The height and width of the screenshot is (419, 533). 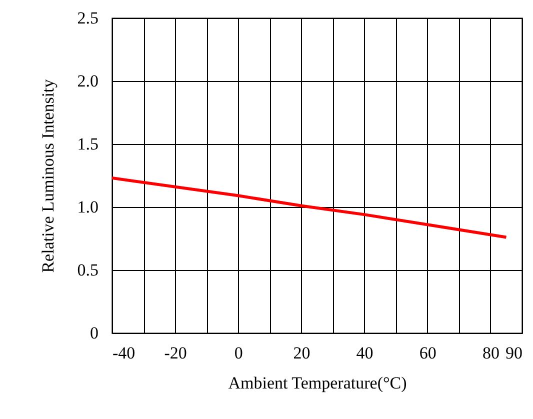 I want to click on y-tick-label: 0.5, so click(x=87, y=270).